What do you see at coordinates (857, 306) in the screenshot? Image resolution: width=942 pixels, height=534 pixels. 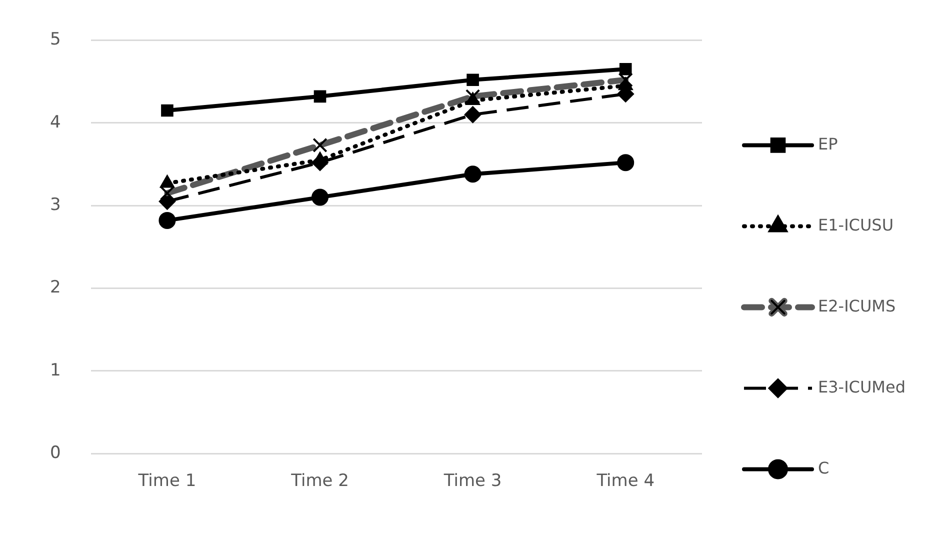 I see `legend-label: E2-ICUMS` at bounding box center [857, 306].